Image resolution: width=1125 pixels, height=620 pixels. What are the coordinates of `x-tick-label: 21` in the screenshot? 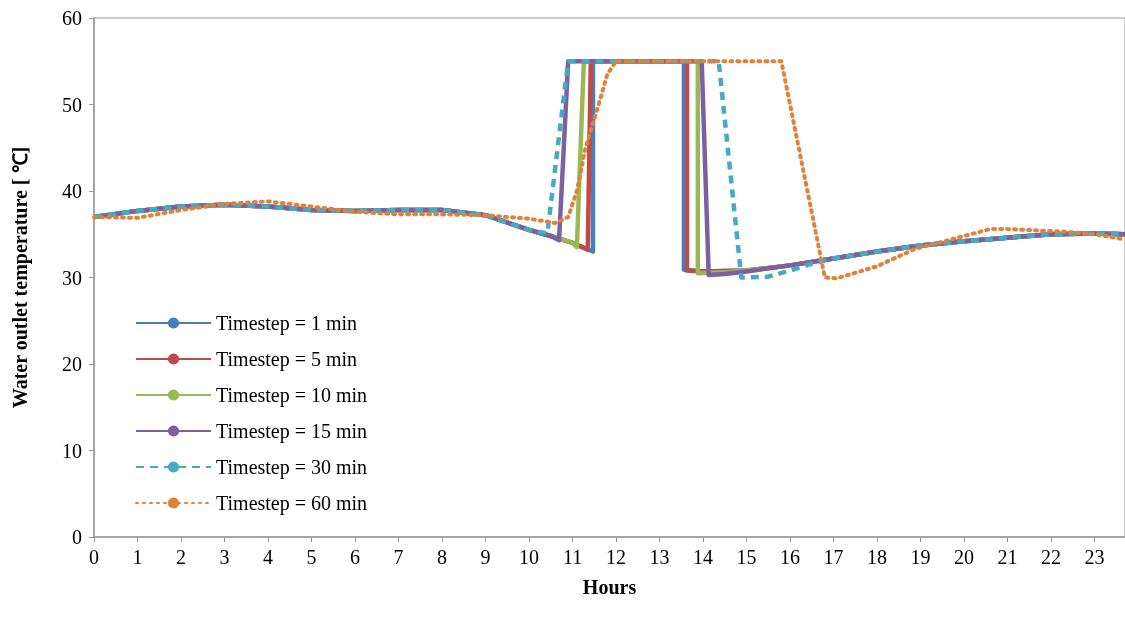 It's located at (1007, 557).